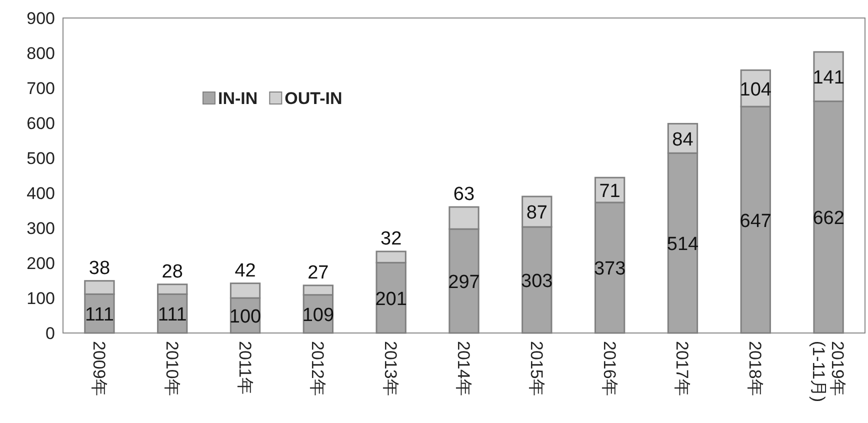 The height and width of the screenshot is (423, 868). Describe the element at coordinates (99, 268) in the screenshot. I see `data-label: 38` at that location.